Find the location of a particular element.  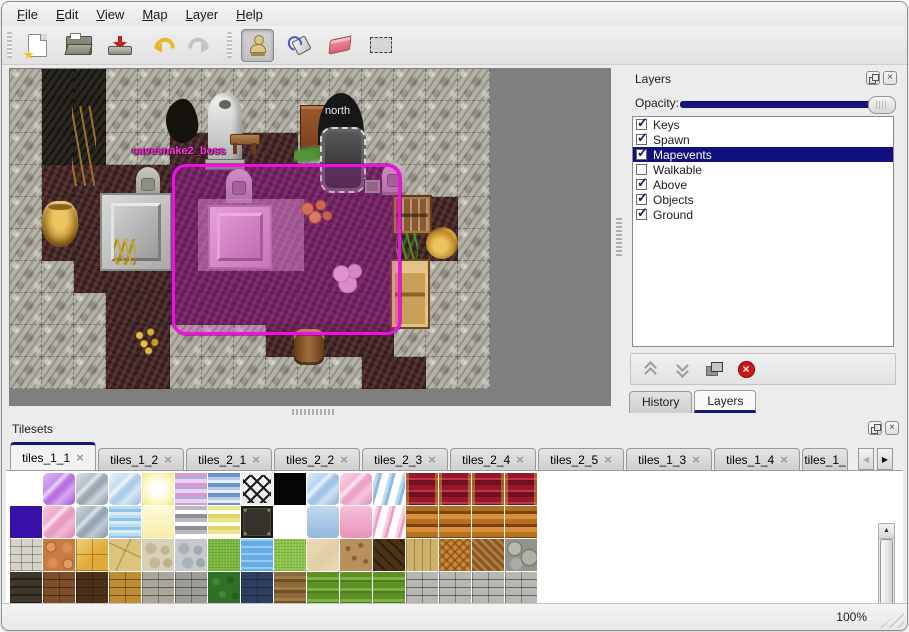

tileset-tab-tiles_1_2: tiles_1_2 × is located at coordinates (141, 459).